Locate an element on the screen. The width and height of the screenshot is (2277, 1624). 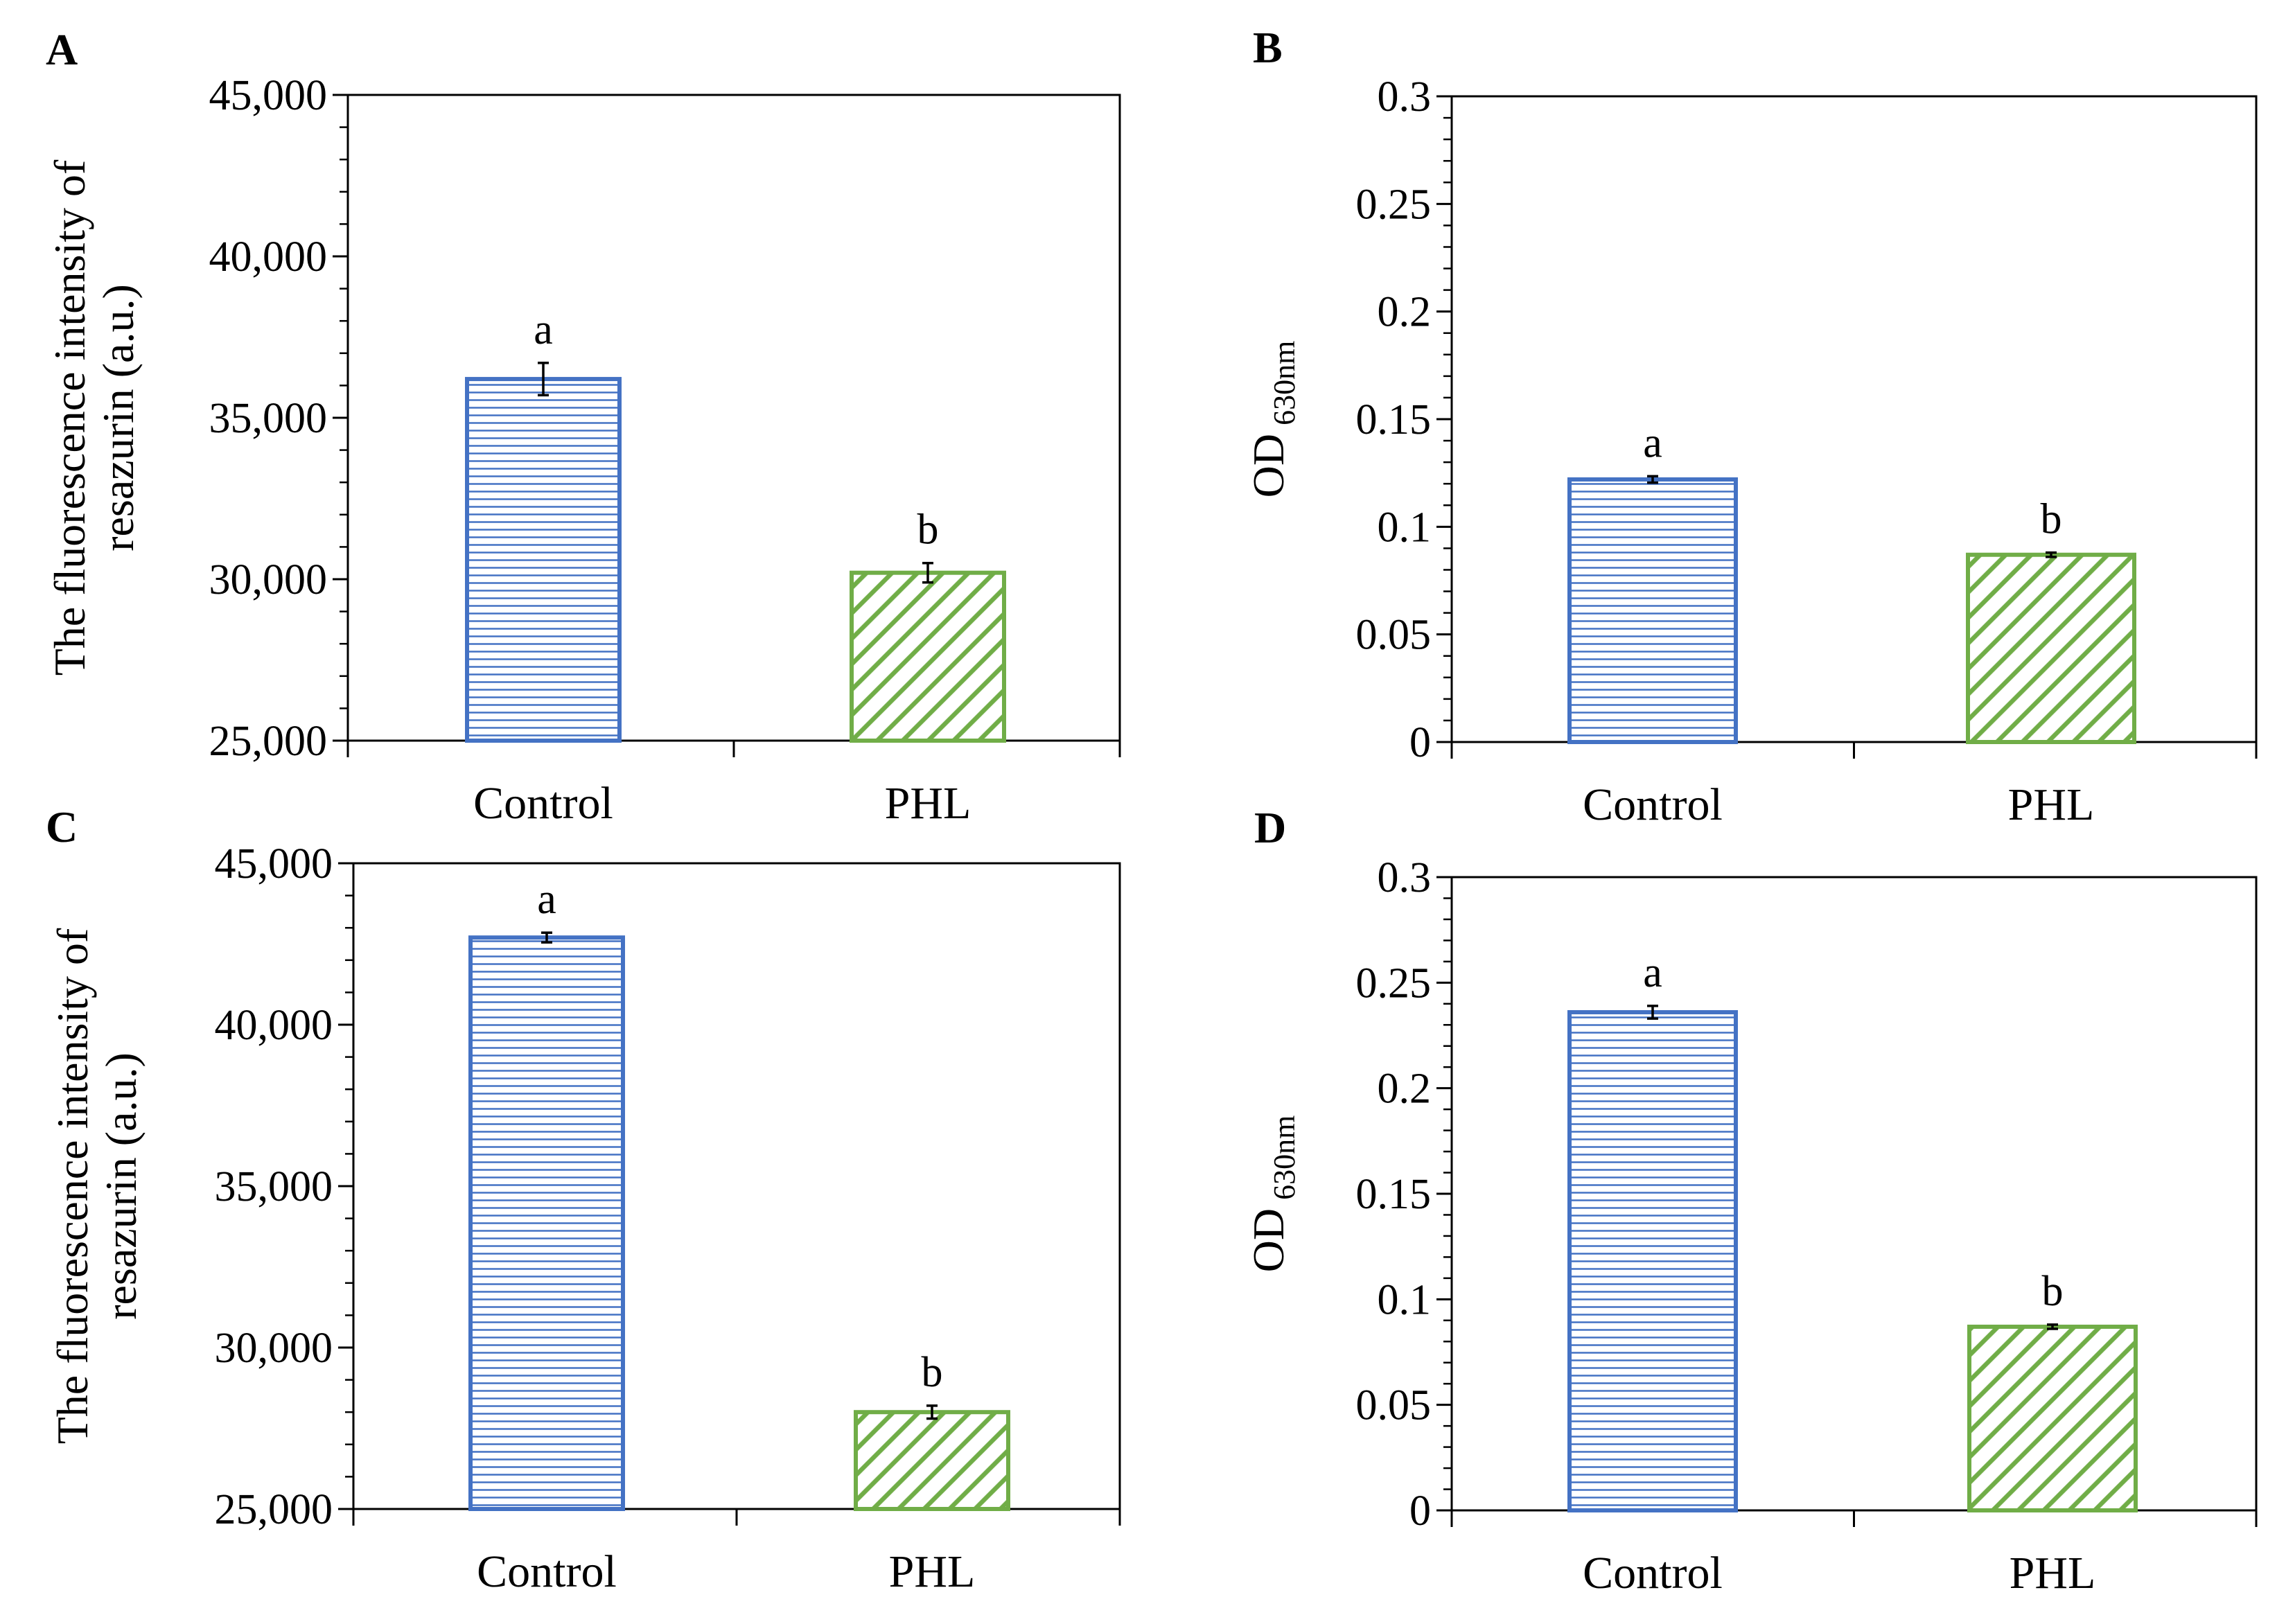
panel-letter-d: D is located at coordinates (1270, 827).